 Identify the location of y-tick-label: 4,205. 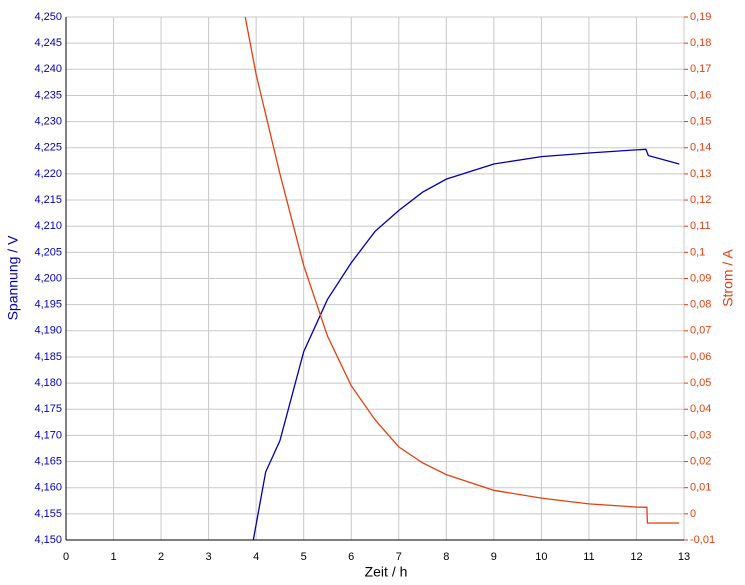
(48, 252).